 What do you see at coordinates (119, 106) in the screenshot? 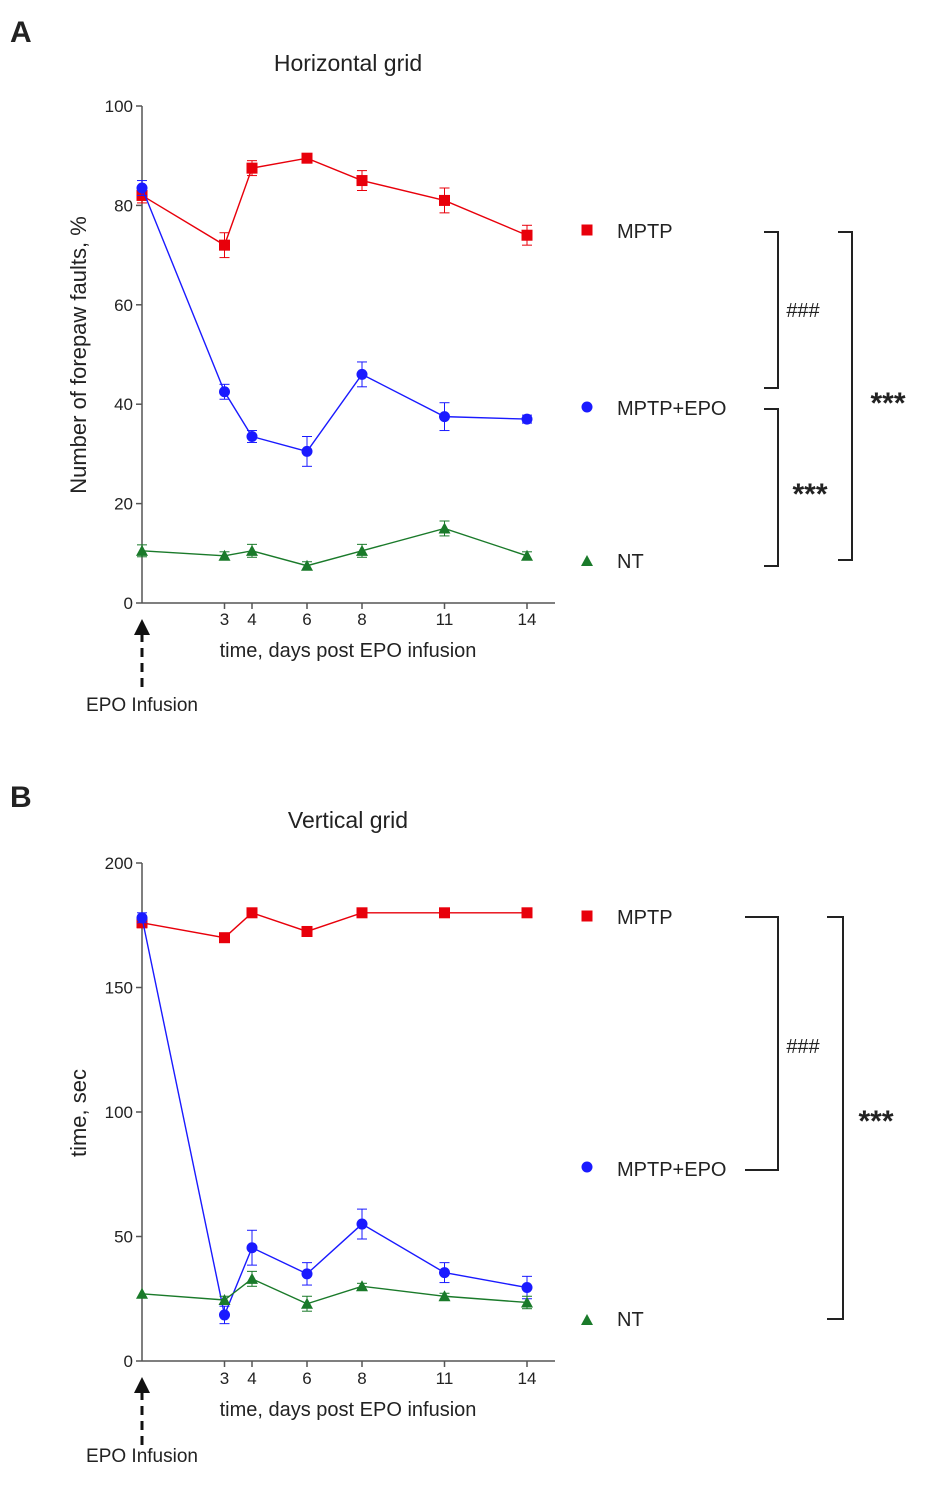
I see `y-tick-label-a-100: 100` at bounding box center [119, 106].